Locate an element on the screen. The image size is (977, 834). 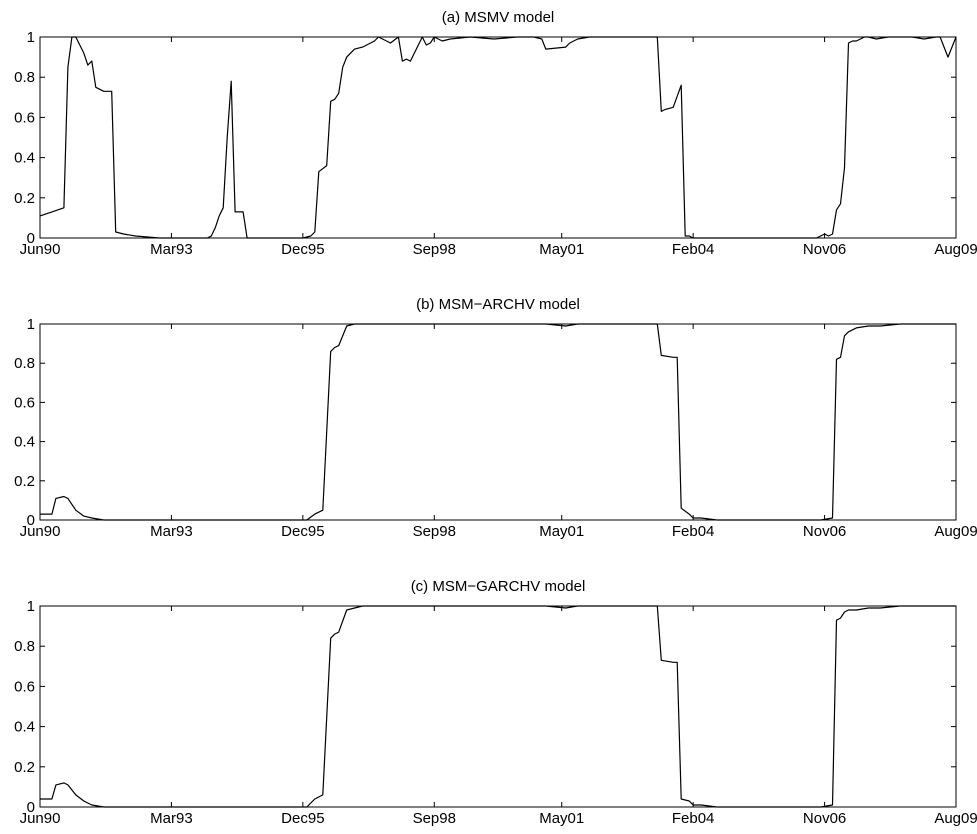
panel-title: (b) MSM−ARCHV model is located at coordinates (498, 304).